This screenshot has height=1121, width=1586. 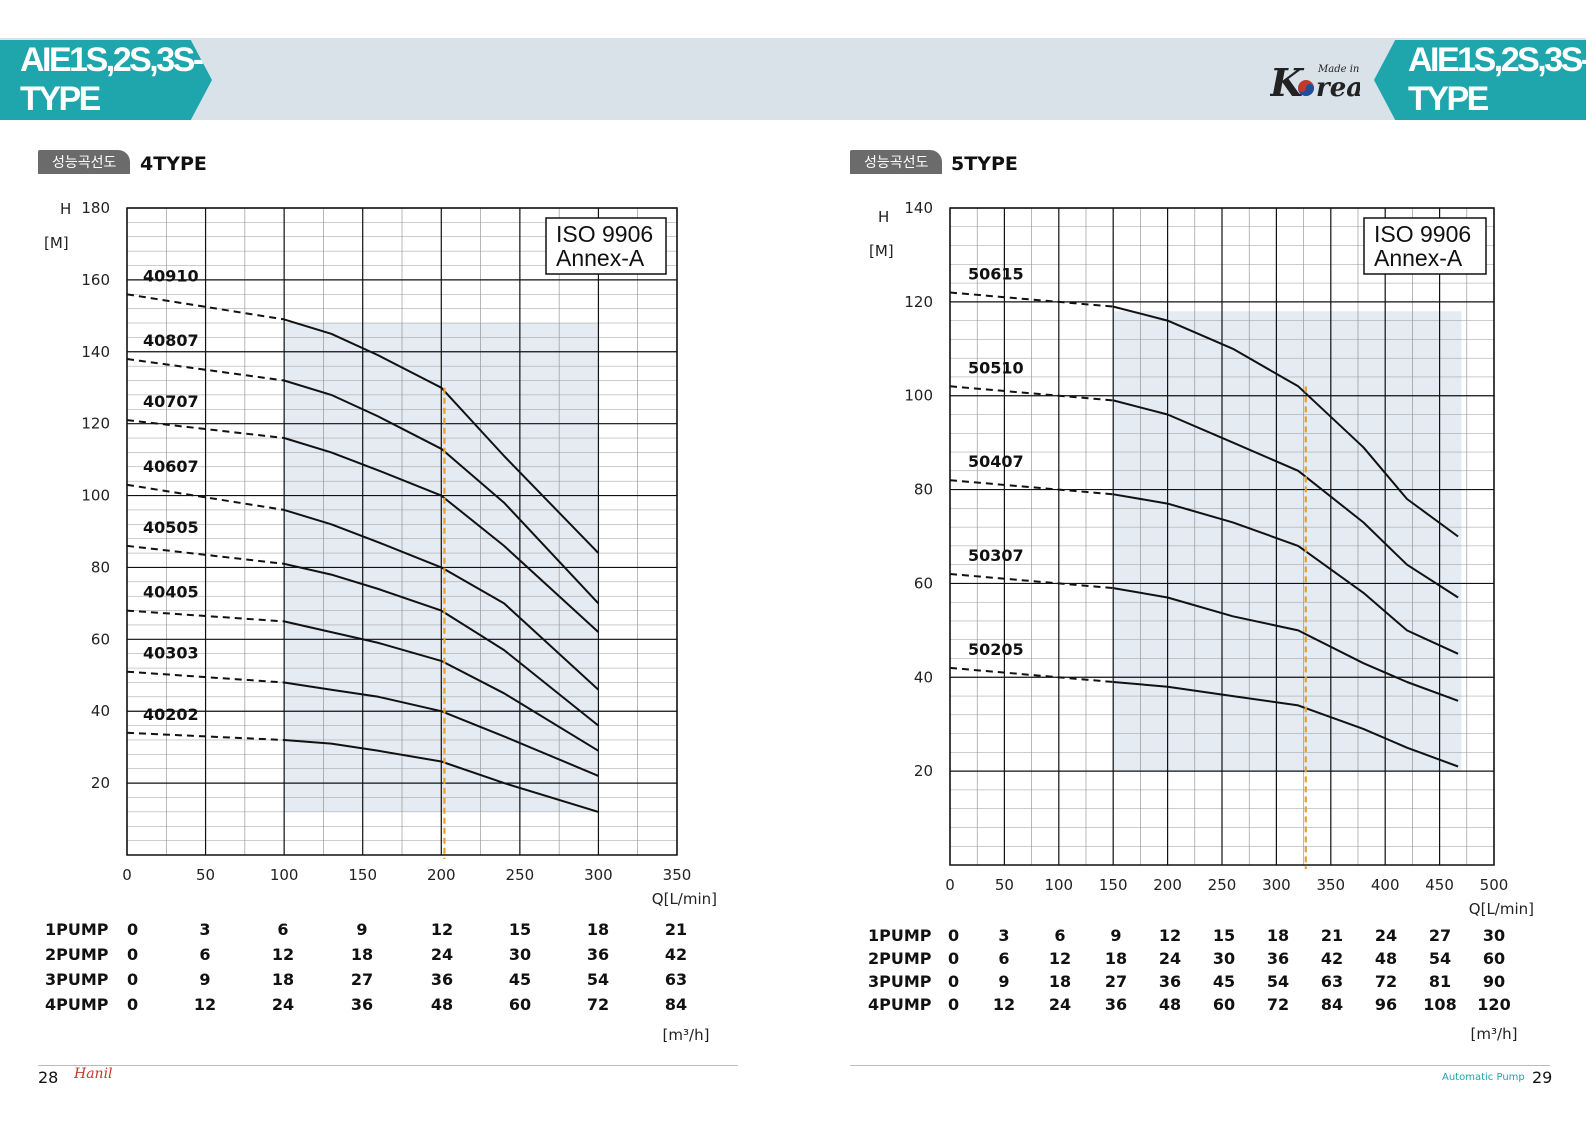 I want to click on chart1-pump-value: 21, so click(x=676, y=929).